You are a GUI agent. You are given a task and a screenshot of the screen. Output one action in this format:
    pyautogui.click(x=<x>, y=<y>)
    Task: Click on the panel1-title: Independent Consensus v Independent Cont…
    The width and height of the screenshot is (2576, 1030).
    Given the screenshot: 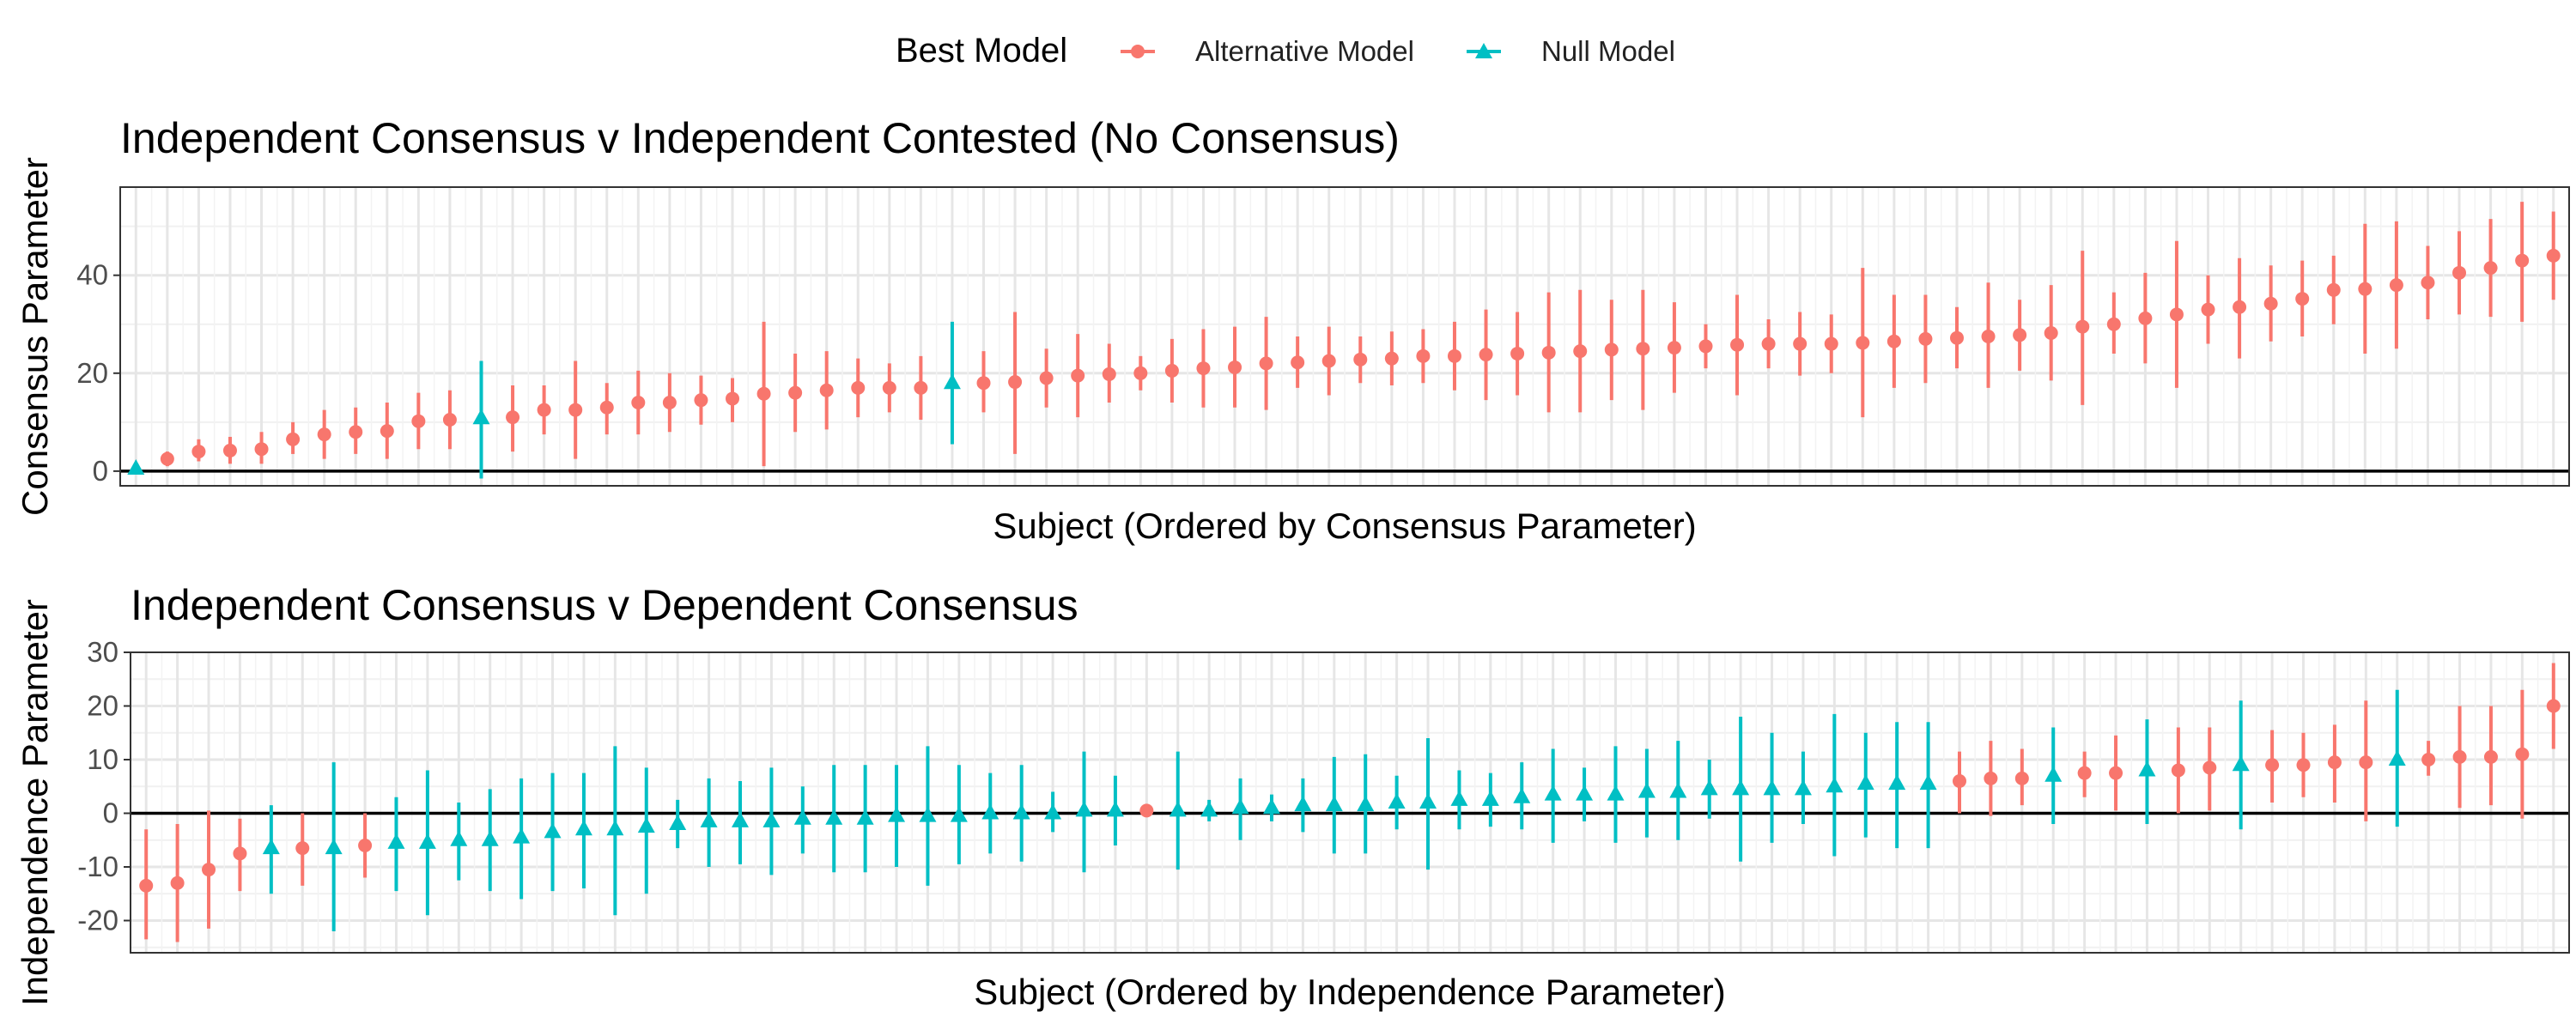 What is the action you would take?
    pyautogui.click(x=760, y=138)
    